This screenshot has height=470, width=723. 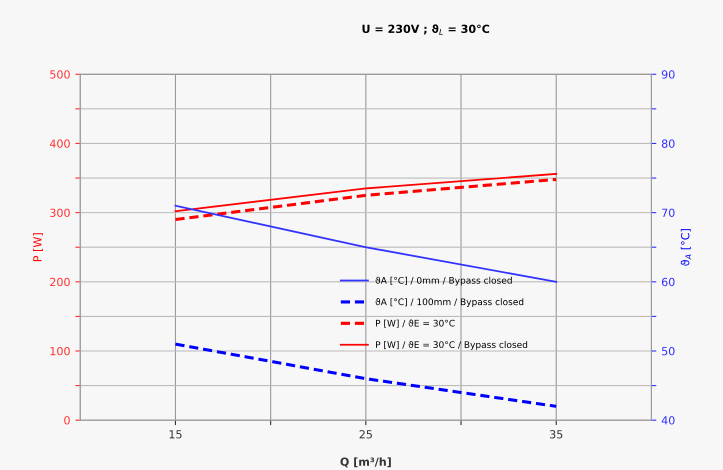 What do you see at coordinates (60, 351) in the screenshot?
I see `y-tick-label: 100` at bounding box center [60, 351].